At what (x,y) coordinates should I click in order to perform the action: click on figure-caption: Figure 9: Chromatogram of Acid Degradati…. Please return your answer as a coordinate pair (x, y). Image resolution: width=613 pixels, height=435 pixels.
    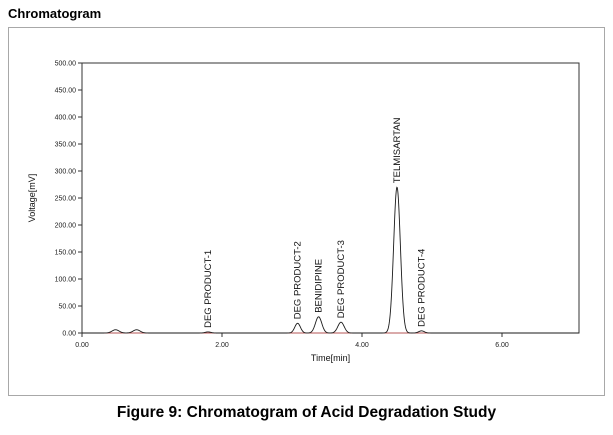
    Looking at the image, I should click on (306, 412).